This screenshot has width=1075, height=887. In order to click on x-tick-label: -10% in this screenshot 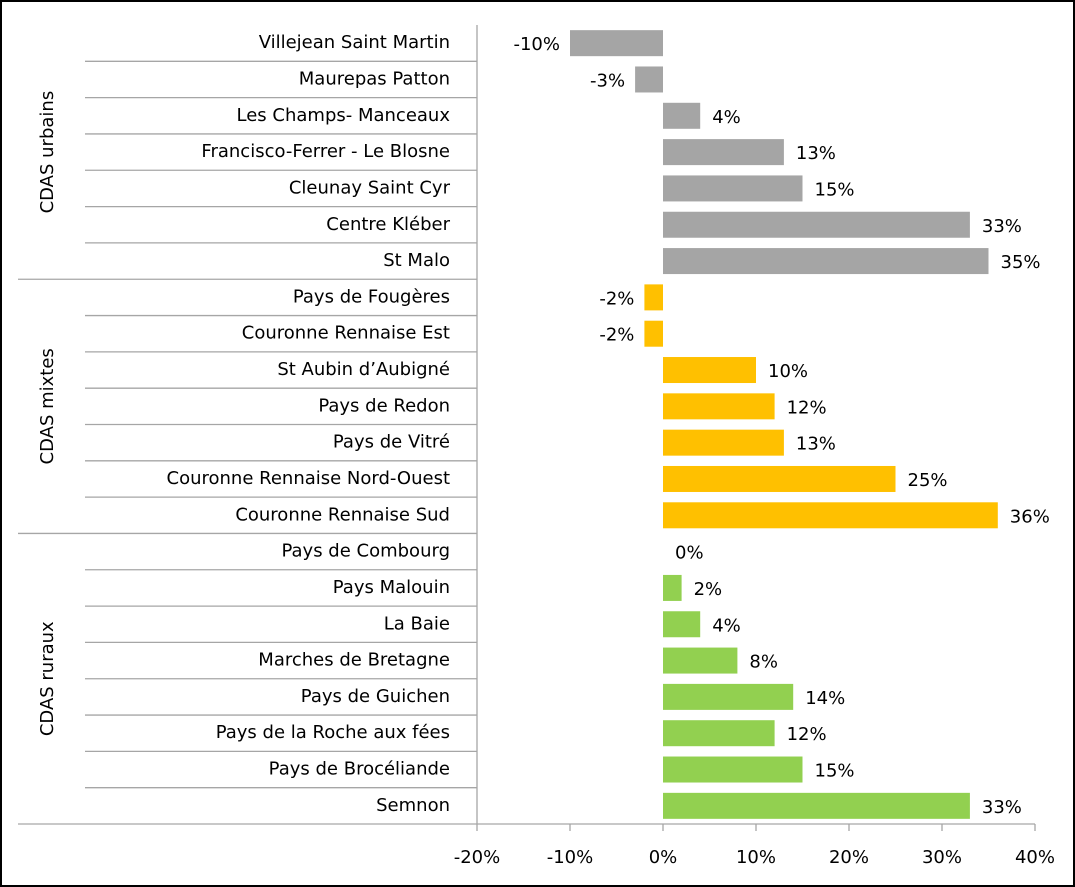, I will do `click(570, 857)`.